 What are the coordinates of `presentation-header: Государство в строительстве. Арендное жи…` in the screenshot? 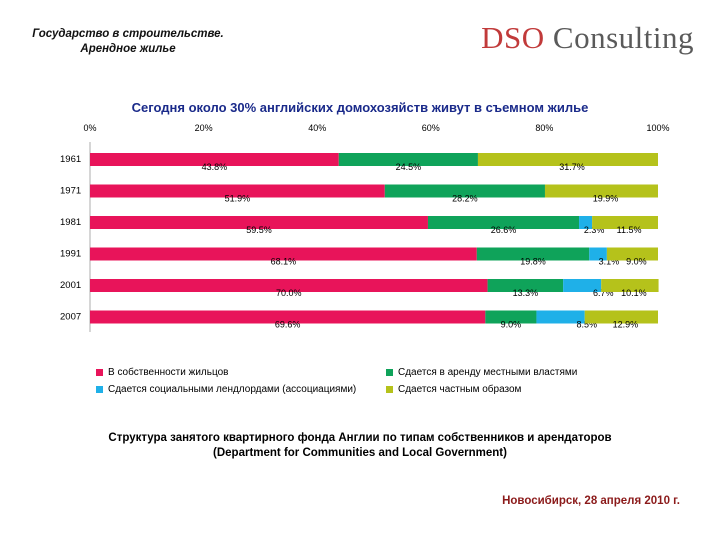 It's located at (128, 42).